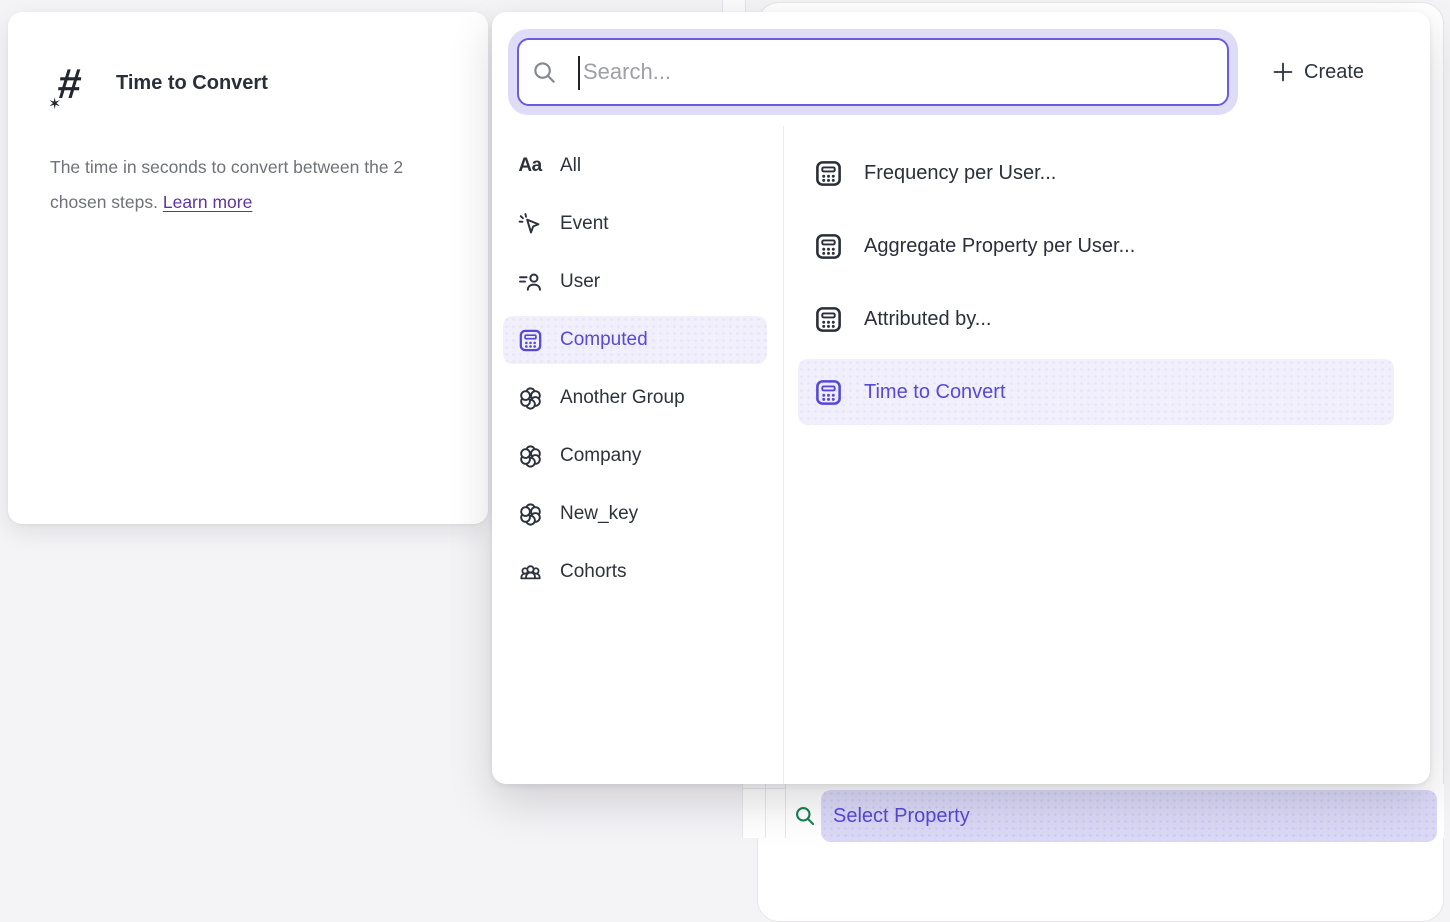 The height and width of the screenshot is (922, 1450). What do you see at coordinates (635, 340) in the screenshot?
I see `category-computed: Computed` at bounding box center [635, 340].